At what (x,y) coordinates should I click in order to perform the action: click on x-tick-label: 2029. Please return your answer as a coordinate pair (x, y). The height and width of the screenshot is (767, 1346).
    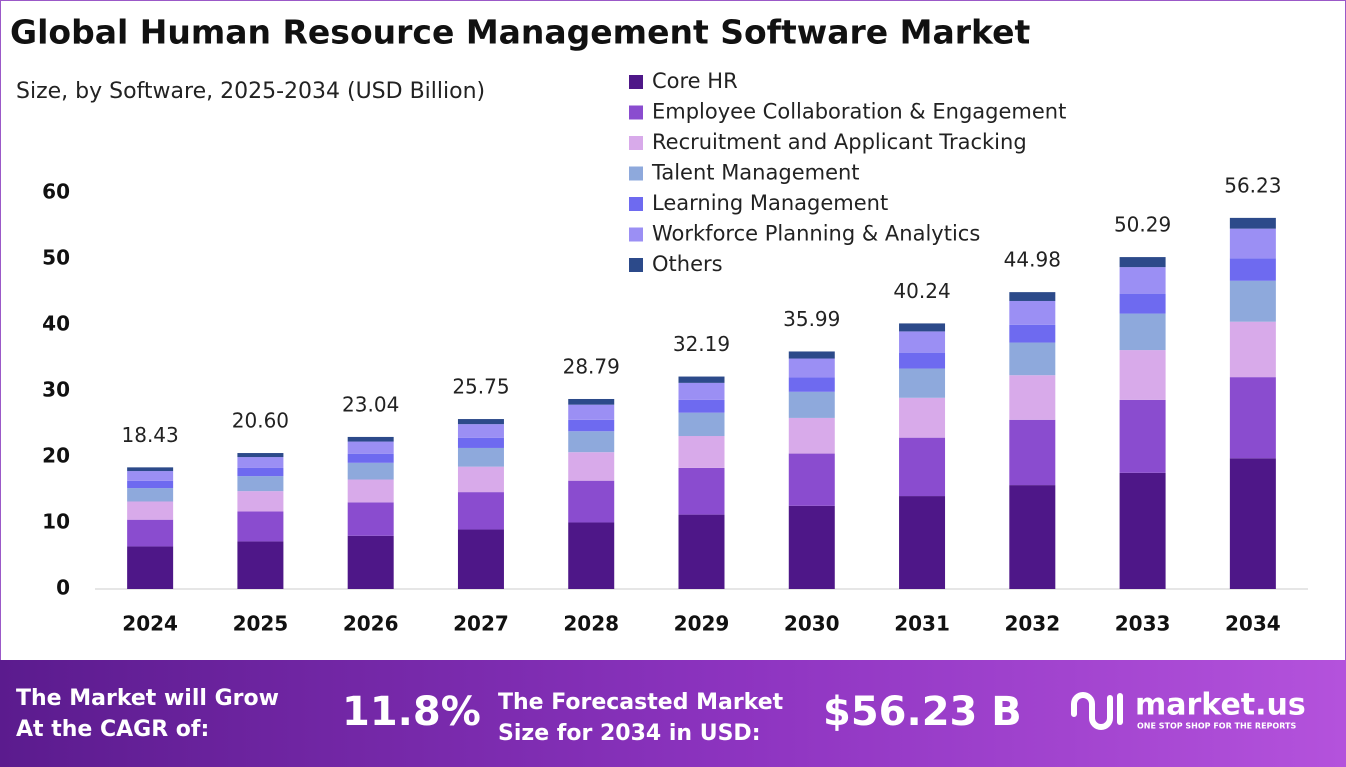
    Looking at the image, I should click on (702, 624).